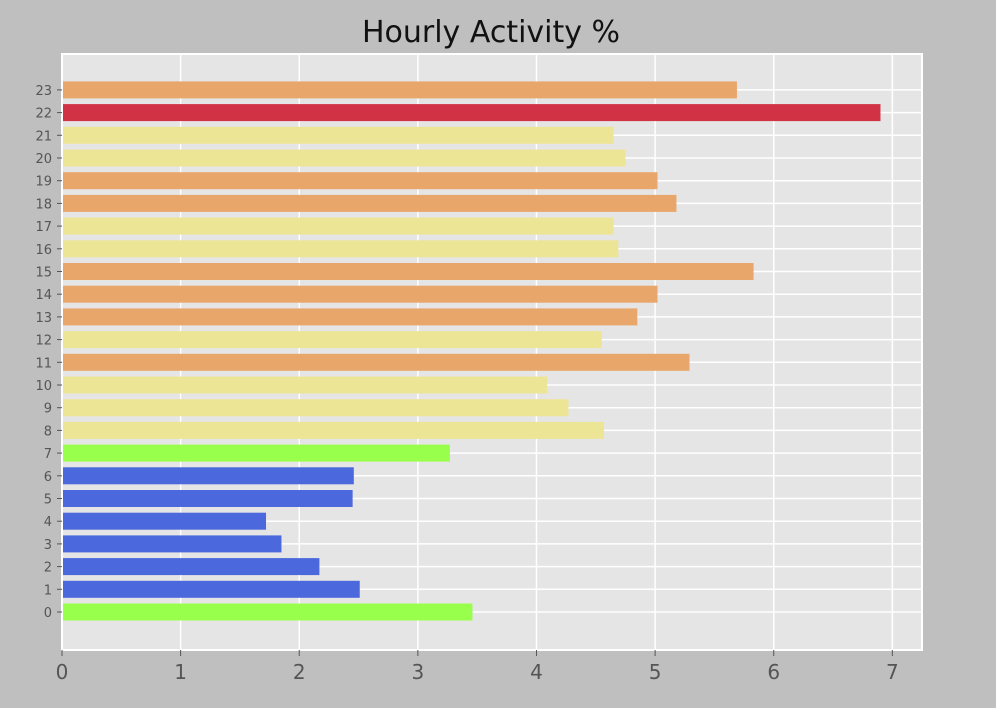 Image resolution: width=996 pixels, height=708 pixels. Describe the element at coordinates (48, 590) in the screenshot. I see `y-tick-label: 1` at that location.